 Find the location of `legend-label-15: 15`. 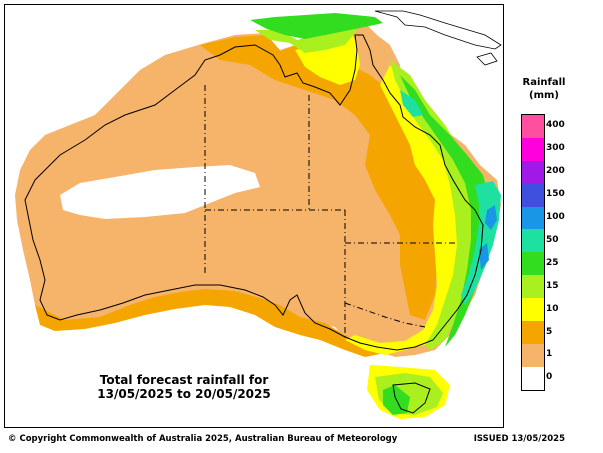

legend-label-15: 15 is located at coordinates (552, 285).